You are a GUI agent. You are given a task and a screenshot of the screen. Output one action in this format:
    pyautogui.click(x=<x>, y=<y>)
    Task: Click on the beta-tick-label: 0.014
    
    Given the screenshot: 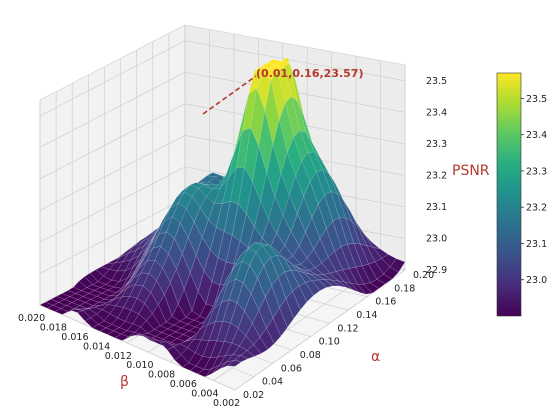 What is the action you would take?
    pyautogui.click(x=96, y=346)
    